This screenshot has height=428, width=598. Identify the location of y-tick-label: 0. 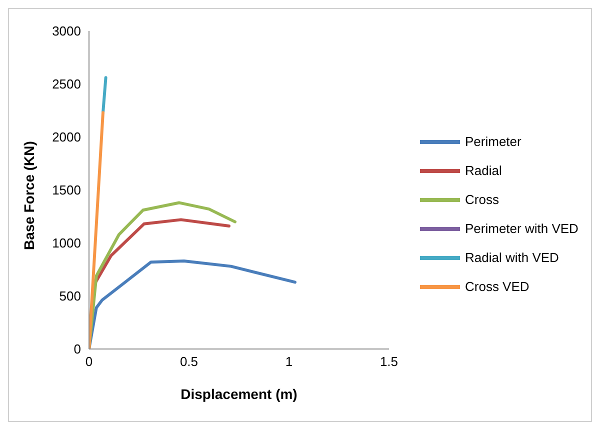
(77, 349).